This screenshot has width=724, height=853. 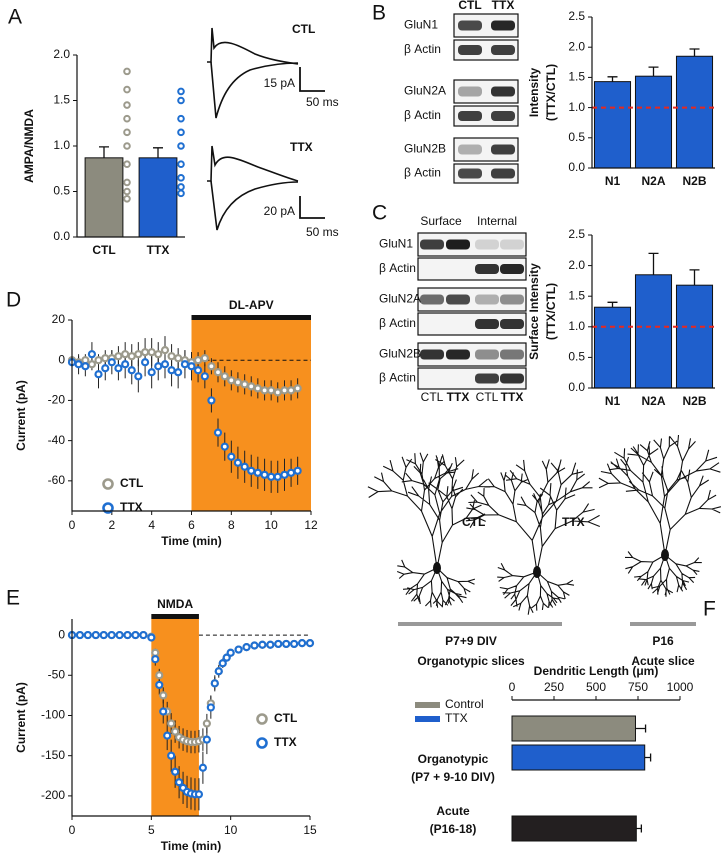 What do you see at coordinates (57, 440) in the screenshot?
I see `y-tick-label: -40` at bounding box center [57, 440].